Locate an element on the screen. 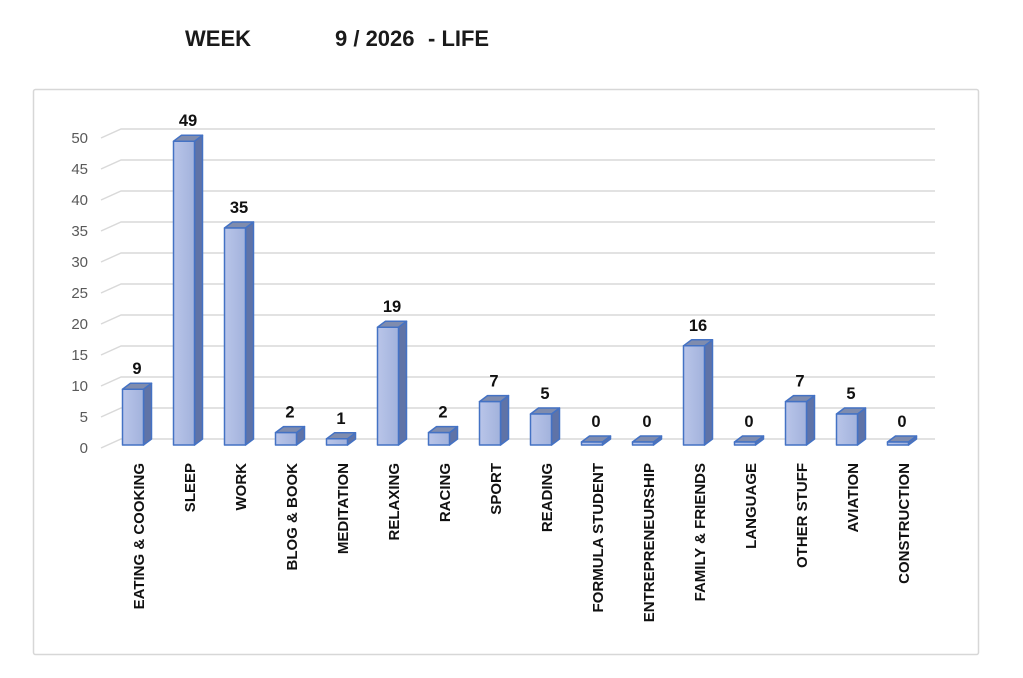 Image resolution: width=1023 pixels, height=678 pixels. y-tick-label-45: 45 is located at coordinates (79, 169).